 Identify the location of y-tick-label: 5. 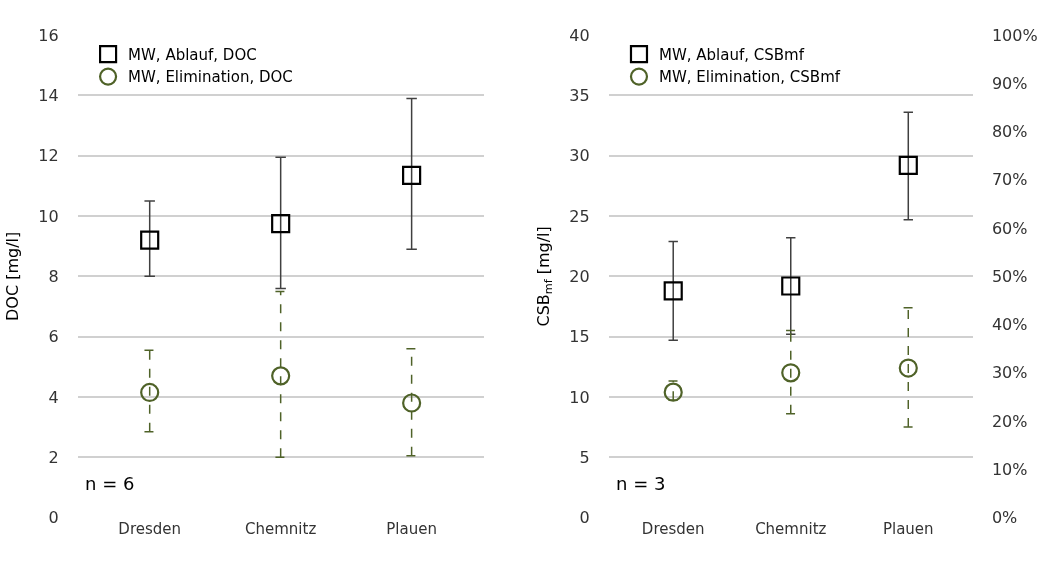
(584, 457).